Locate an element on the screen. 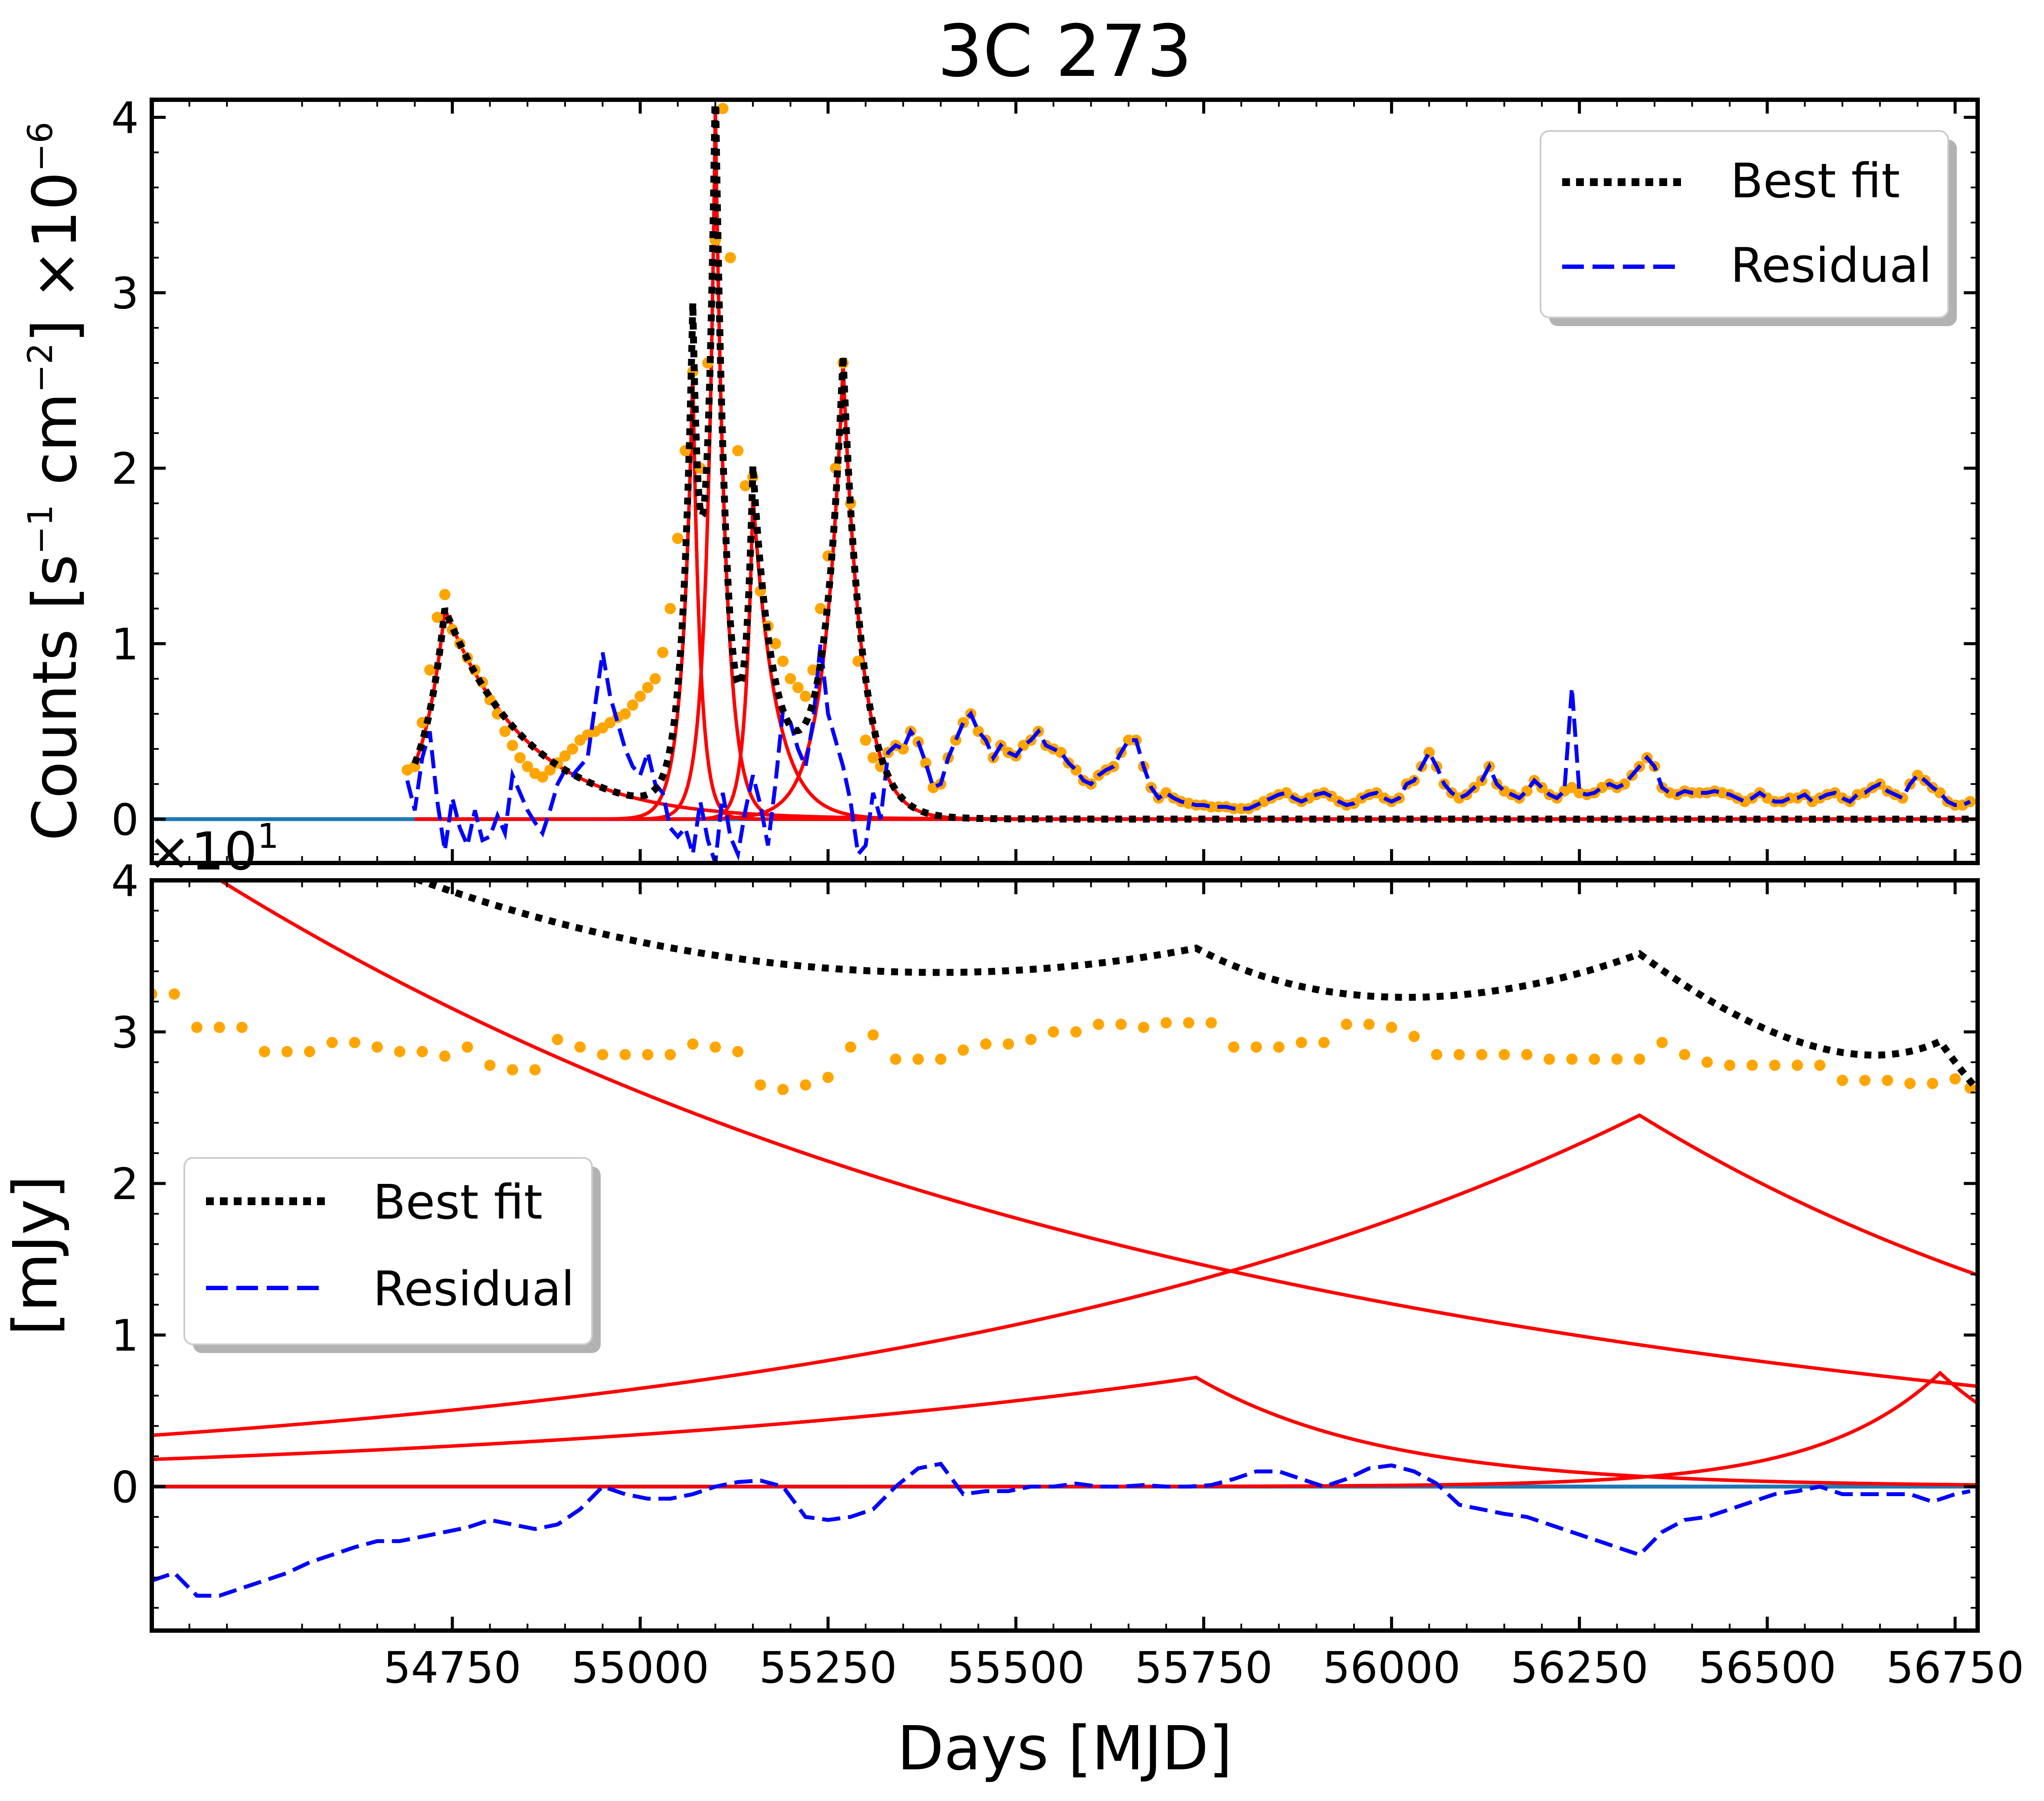 This screenshot has width=2044, height=1801. top-ylabel: Counts [s−1 cm−2] ×10−6 is located at coordinates (55, 481).